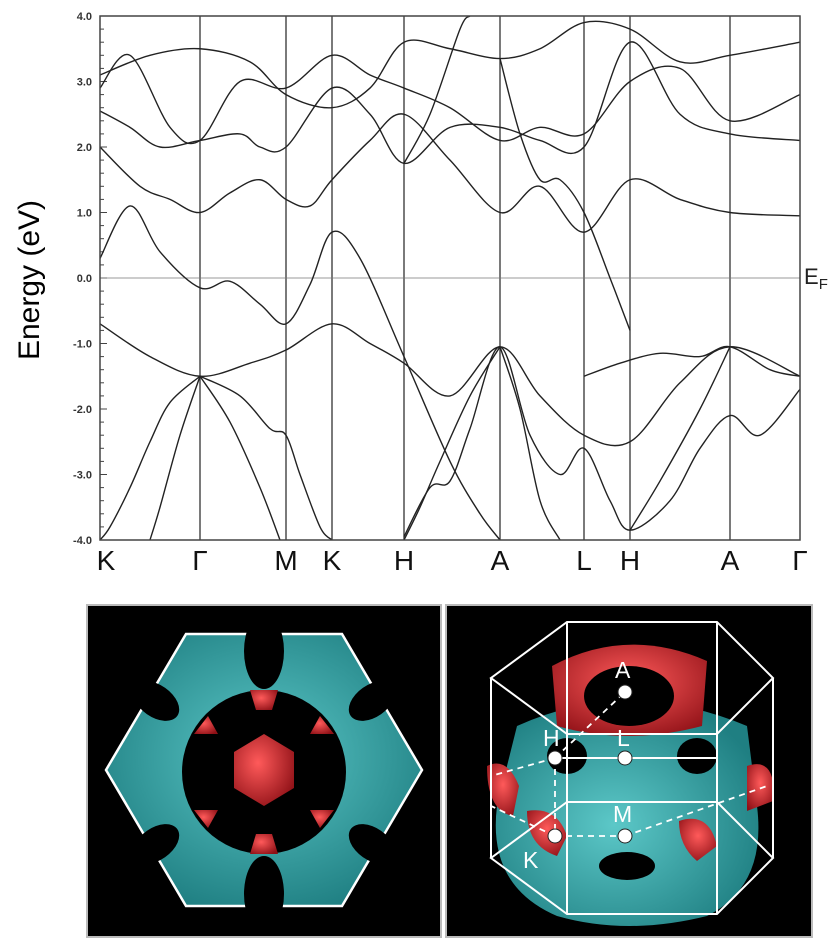 Image resolution: width=830 pixels, height=940 pixels. Describe the element at coordinates (84, 279) in the screenshot. I see `y-tick-label: 0.0` at that location.